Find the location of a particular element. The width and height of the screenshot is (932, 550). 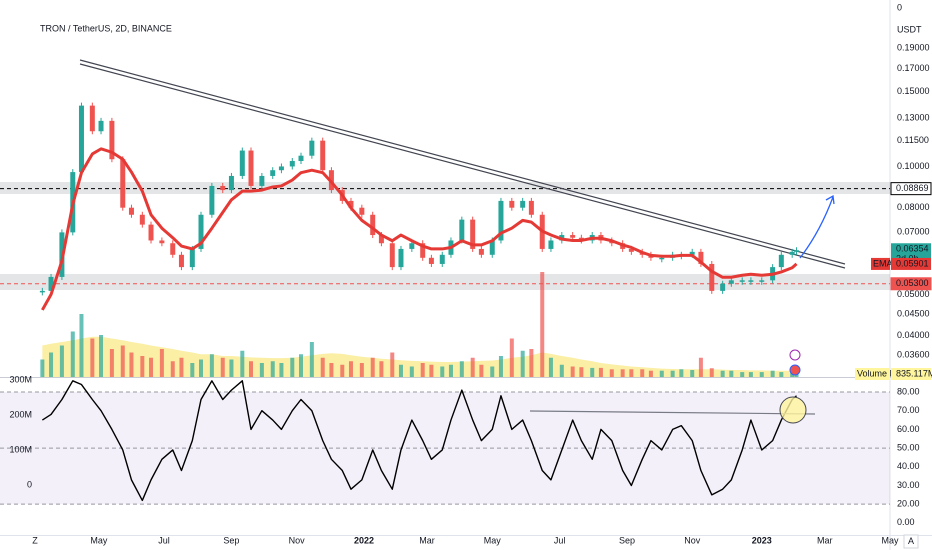

auto-scale-label: A is located at coordinates (911, 541).